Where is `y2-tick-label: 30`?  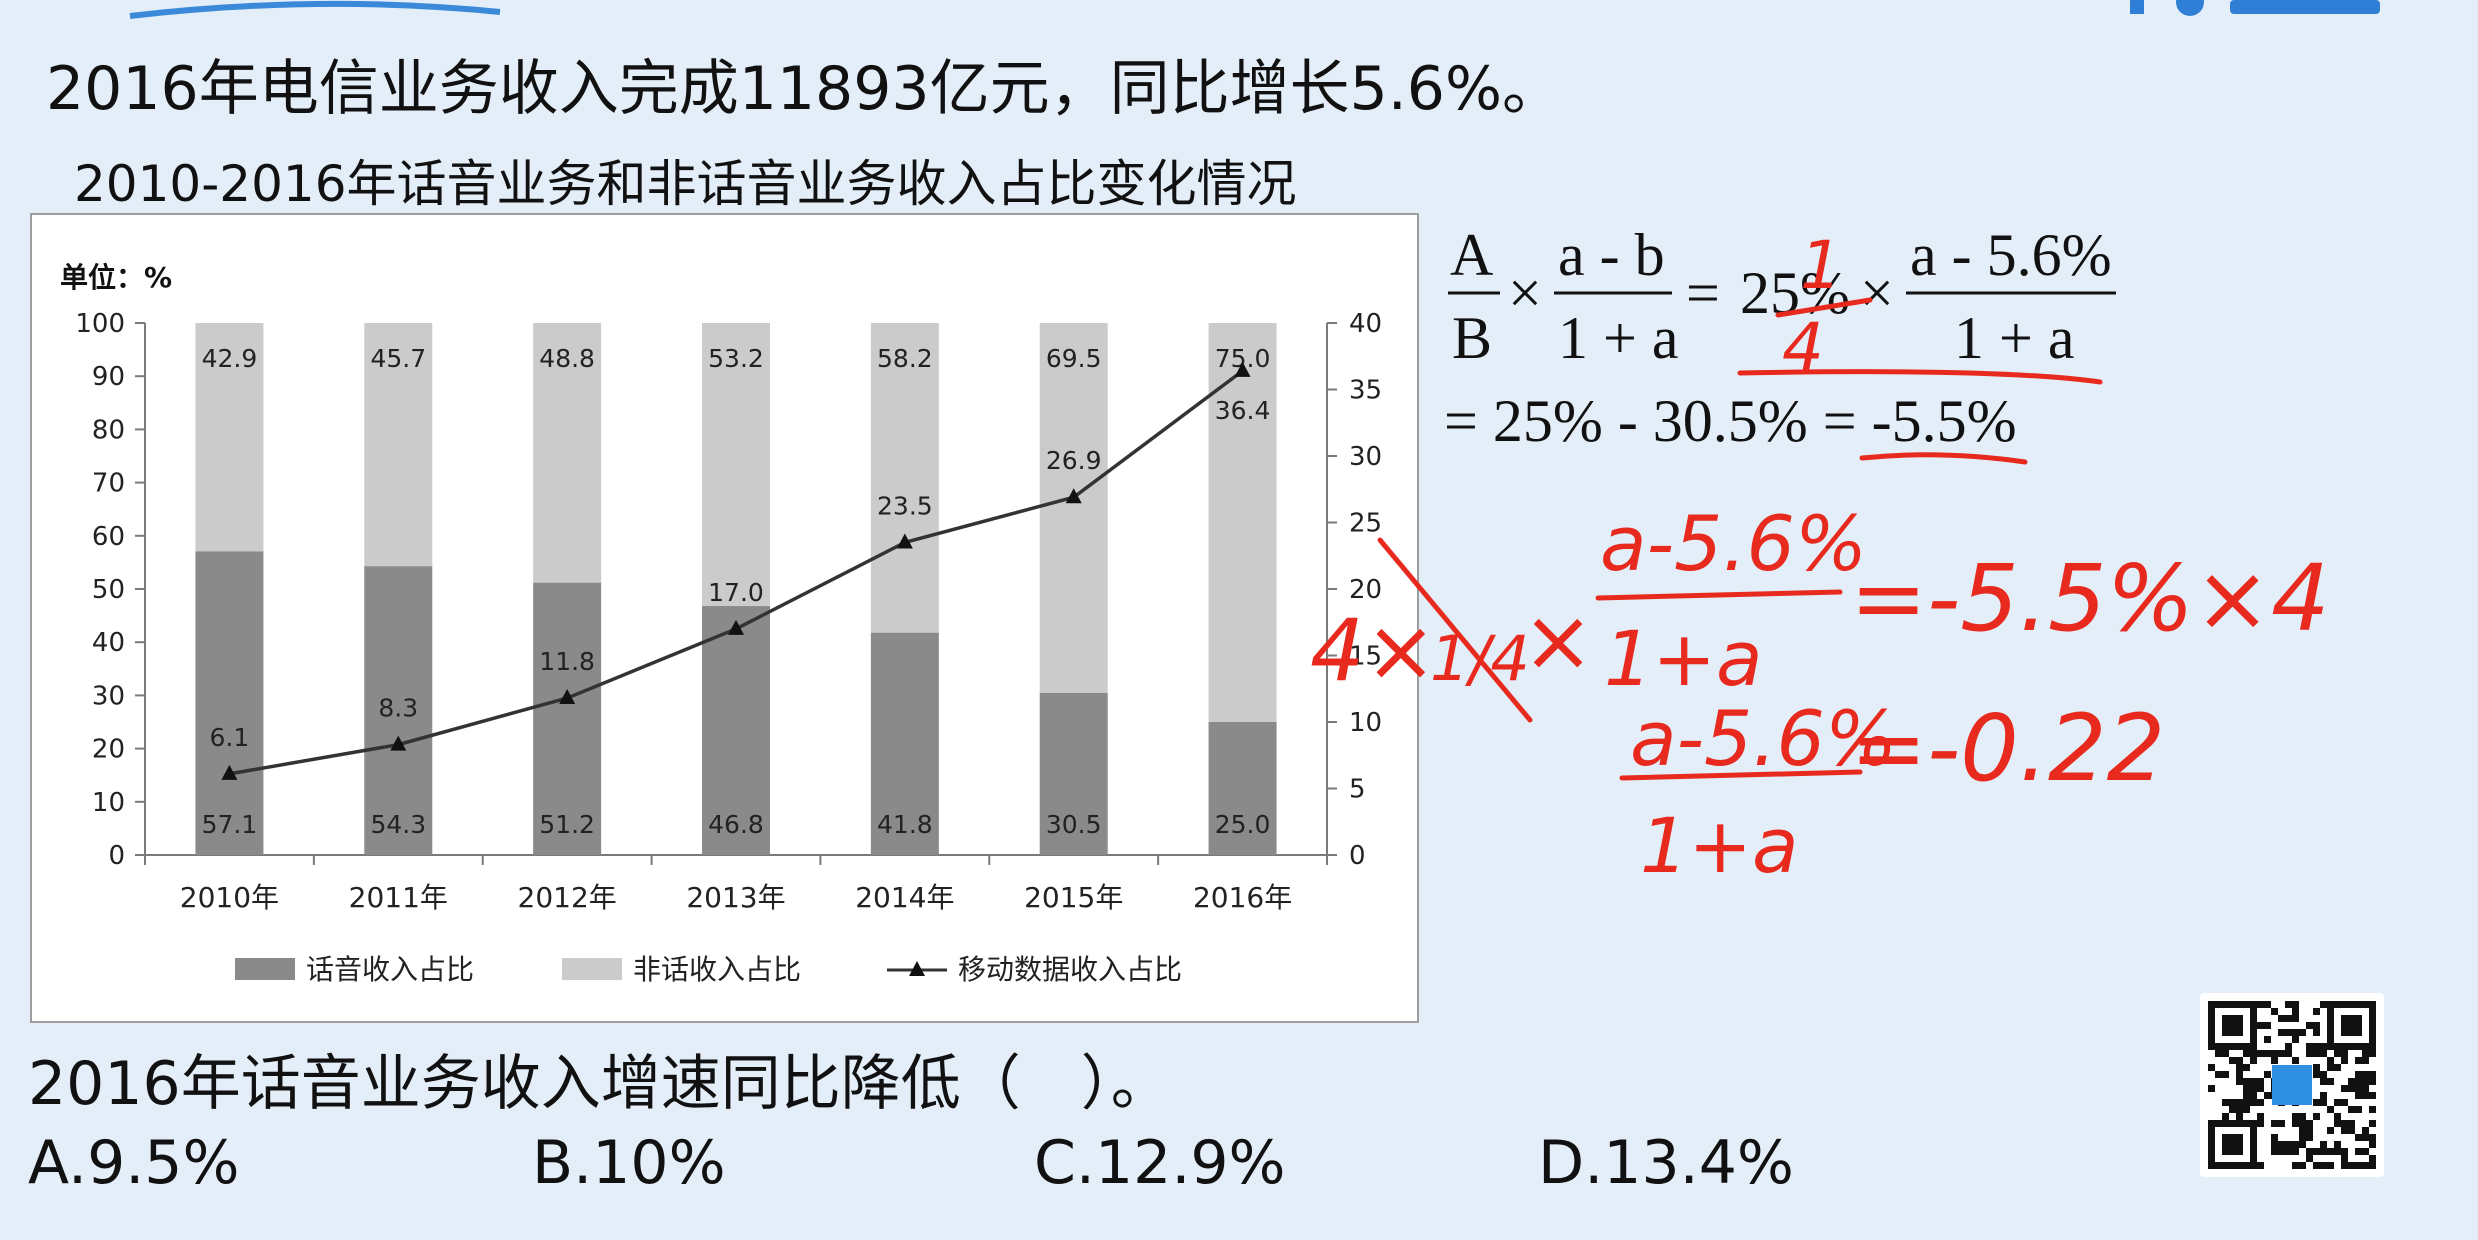
y2-tick-label: 30 is located at coordinates (1365, 457).